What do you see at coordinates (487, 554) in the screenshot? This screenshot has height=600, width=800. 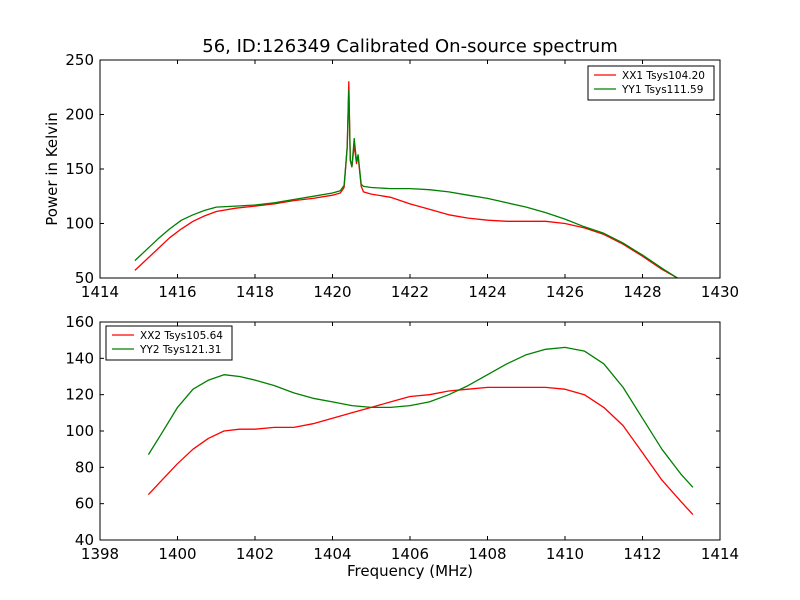 I see `x-tick-label: 1408` at bounding box center [487, 554].